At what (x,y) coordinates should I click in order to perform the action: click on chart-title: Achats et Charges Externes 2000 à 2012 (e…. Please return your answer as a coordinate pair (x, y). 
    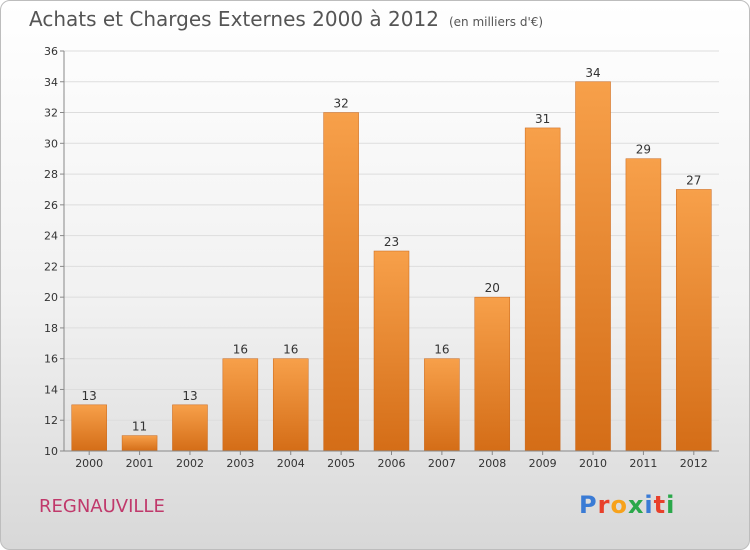
    Looking at the image, I should click on (286, 19).